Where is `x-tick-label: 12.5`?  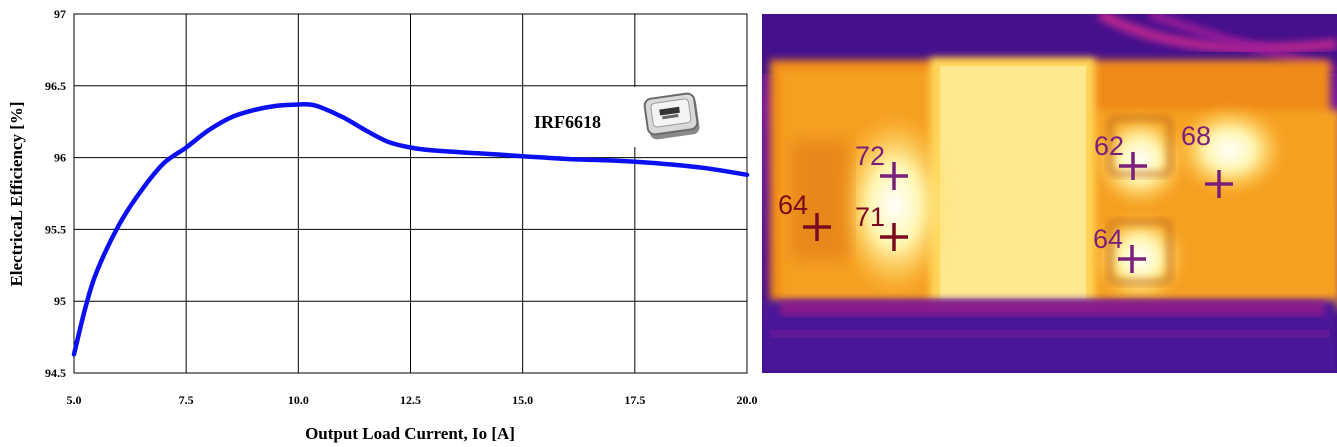 x-tick-label: 12.5 is located at coordinates (410, 400).